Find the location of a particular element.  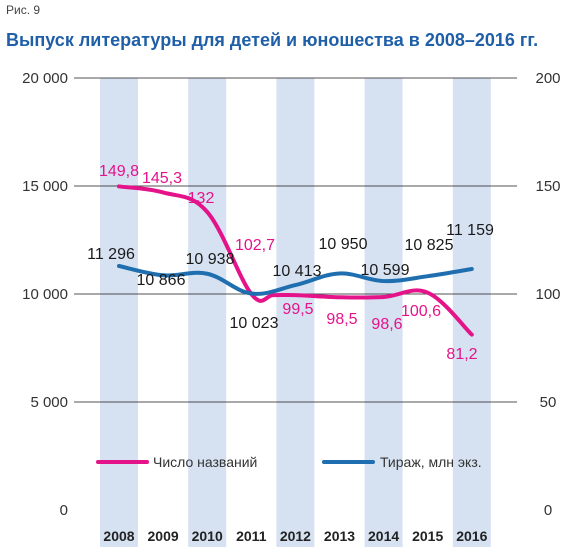

data-label-titles: 102,7 is located at coordinates (255, 245).